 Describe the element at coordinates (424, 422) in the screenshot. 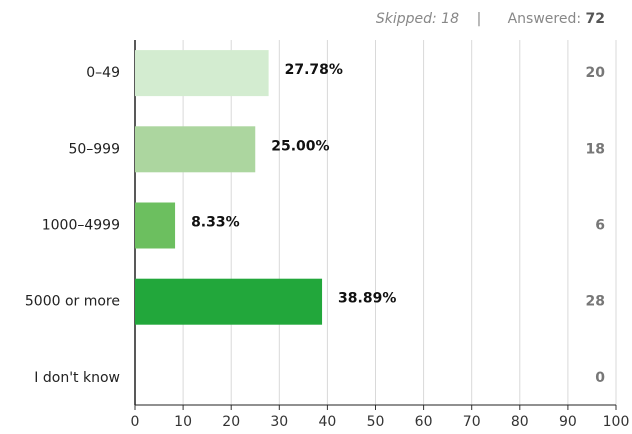

I see `x-tick-label: 60` at that location.